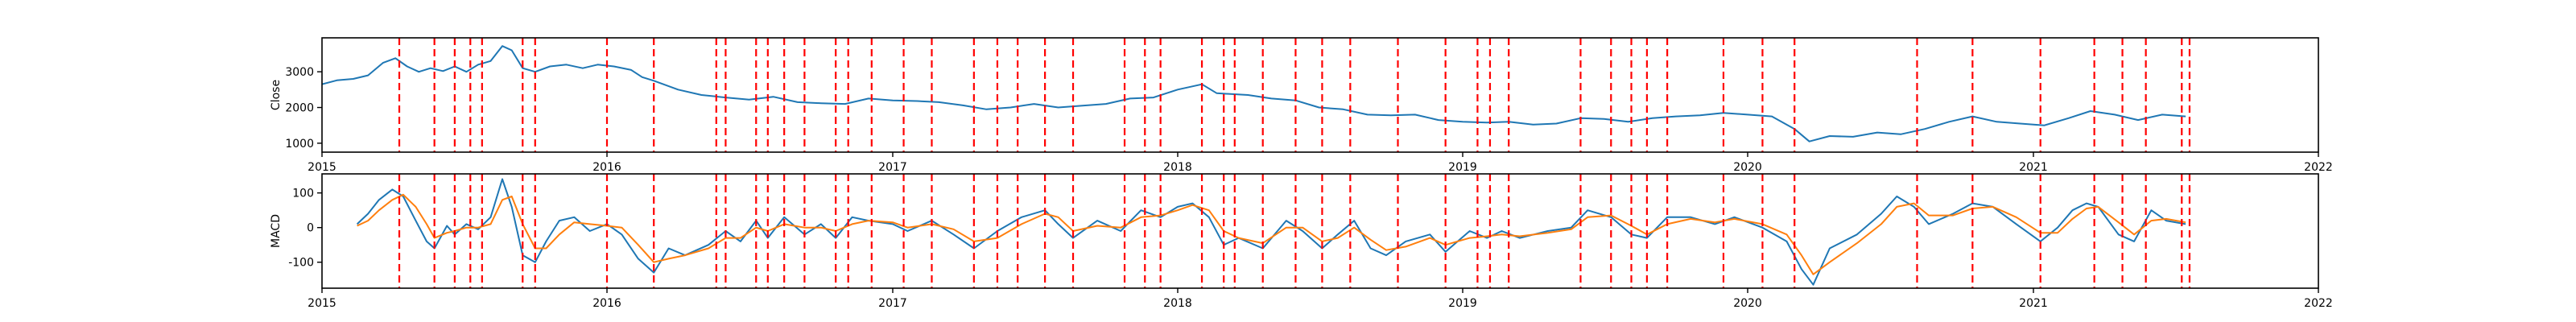  I want to click on macd-x-tick-label: 2017, so click(892, 303).